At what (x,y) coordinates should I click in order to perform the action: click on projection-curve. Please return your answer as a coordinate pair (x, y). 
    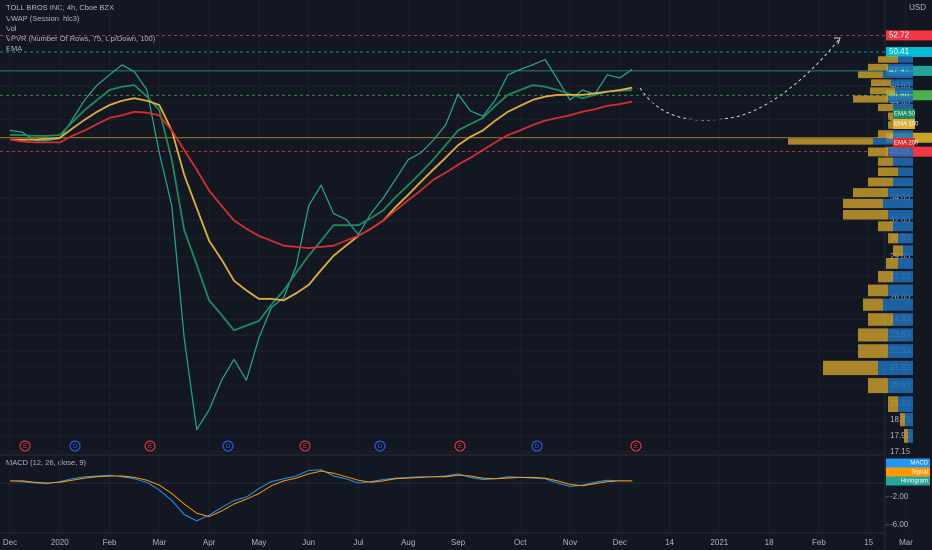
    Looking at the image, I should click on (740, 79).